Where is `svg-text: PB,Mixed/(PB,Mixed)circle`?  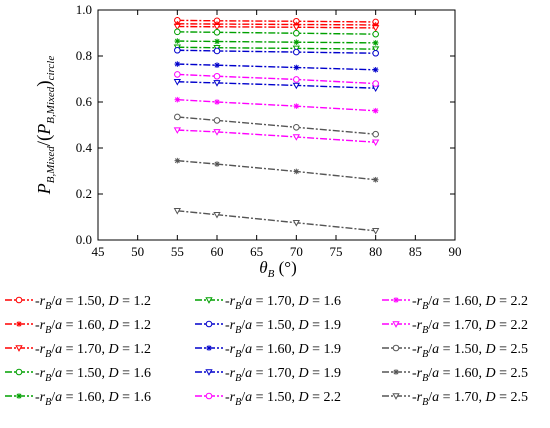
svg-text: PB,Mixed/(PB,Mixed)circle is located at coordinates (45, 126).